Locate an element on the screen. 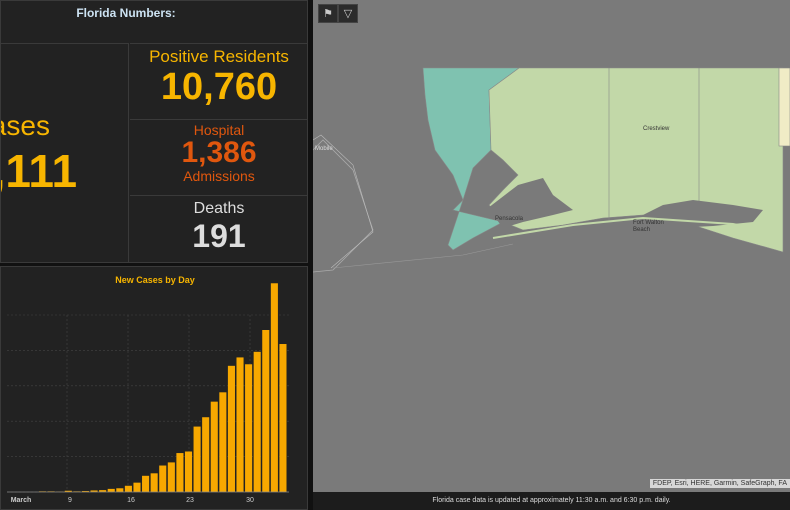 Image resolution: width=790 pixels, height=510 pixels. positive-residents-block: Positive Residents 10,760 is located at coordinates (218, 81).